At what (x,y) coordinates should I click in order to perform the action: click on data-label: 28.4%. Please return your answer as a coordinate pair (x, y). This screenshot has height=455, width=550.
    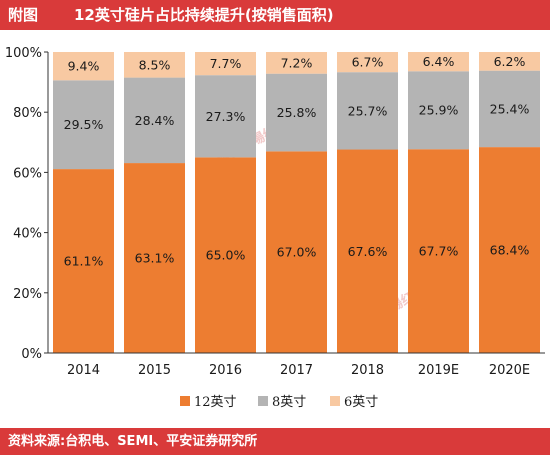
    Looking at the image, I should click on (155, 120).